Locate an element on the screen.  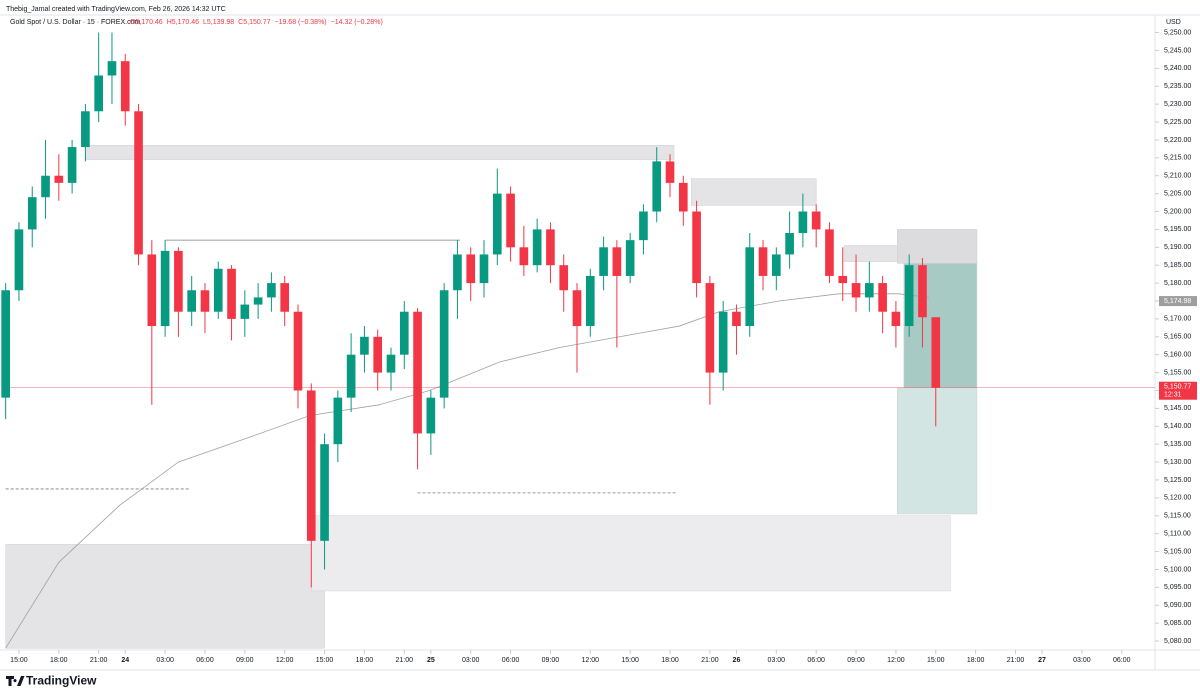
x-tick-label: 12:00 is located at coordinates (896, 660).